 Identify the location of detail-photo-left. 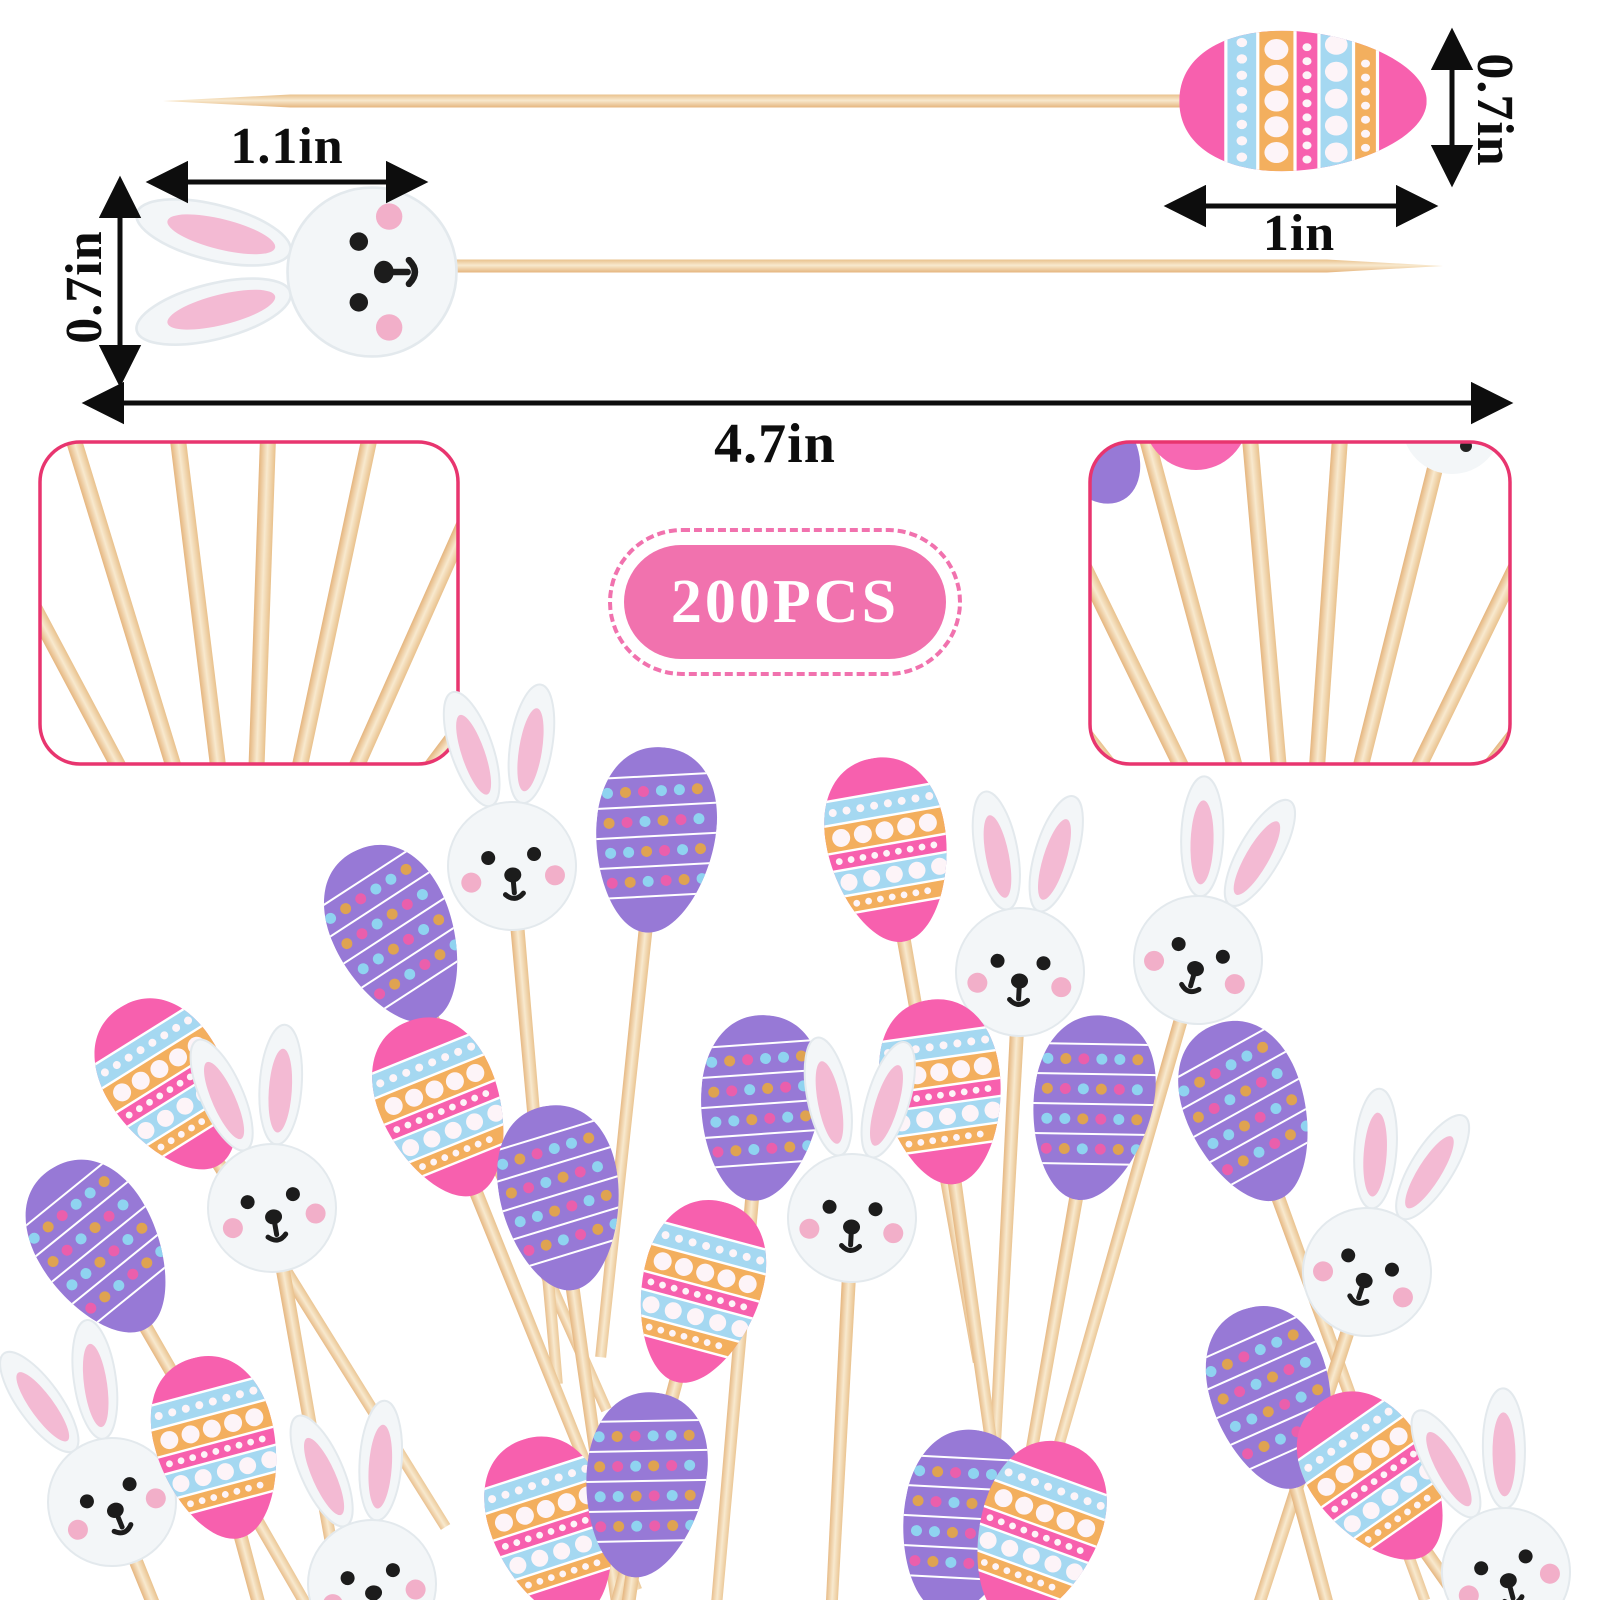
(249, 603).